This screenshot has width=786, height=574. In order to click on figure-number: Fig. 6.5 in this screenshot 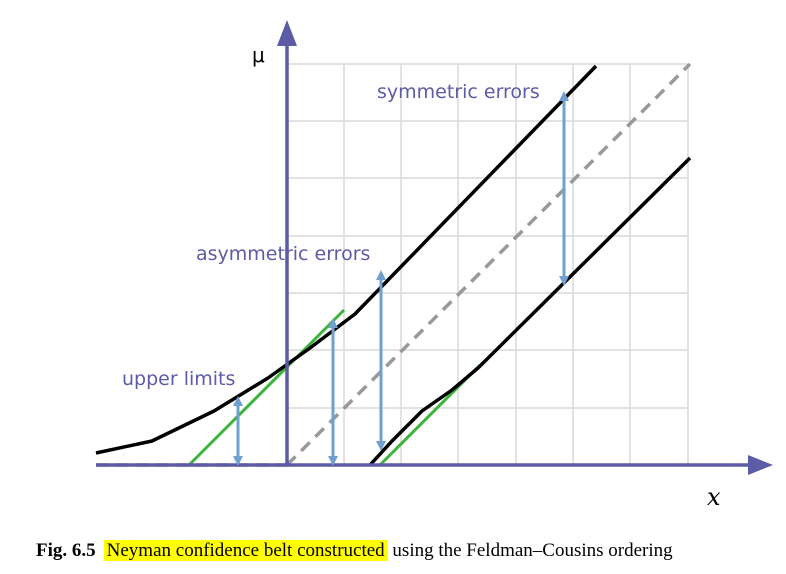, I will do `click(66, 550)`.